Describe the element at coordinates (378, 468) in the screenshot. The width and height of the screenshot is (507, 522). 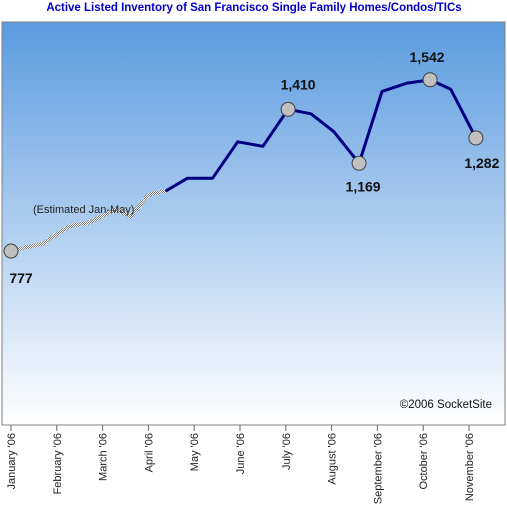
I see `x-tick-label: September '06` at that location.